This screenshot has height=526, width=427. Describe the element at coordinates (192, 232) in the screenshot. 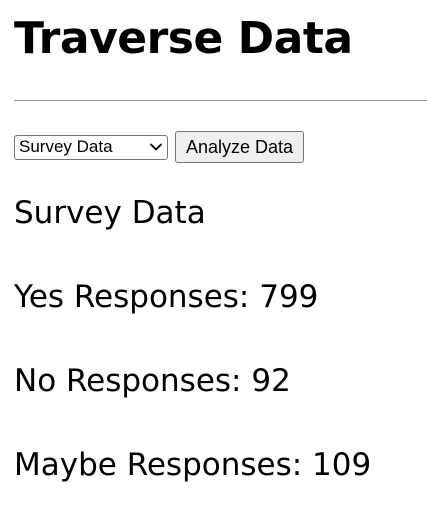

I see `results-heading: Survey Data` at that location.